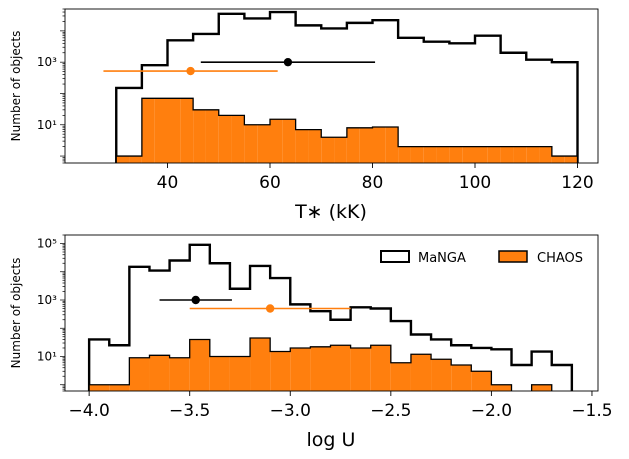  Describe the element at coordinates (189, 411) in the screenshot. I see `x-tick-label: −3.5` at that location.